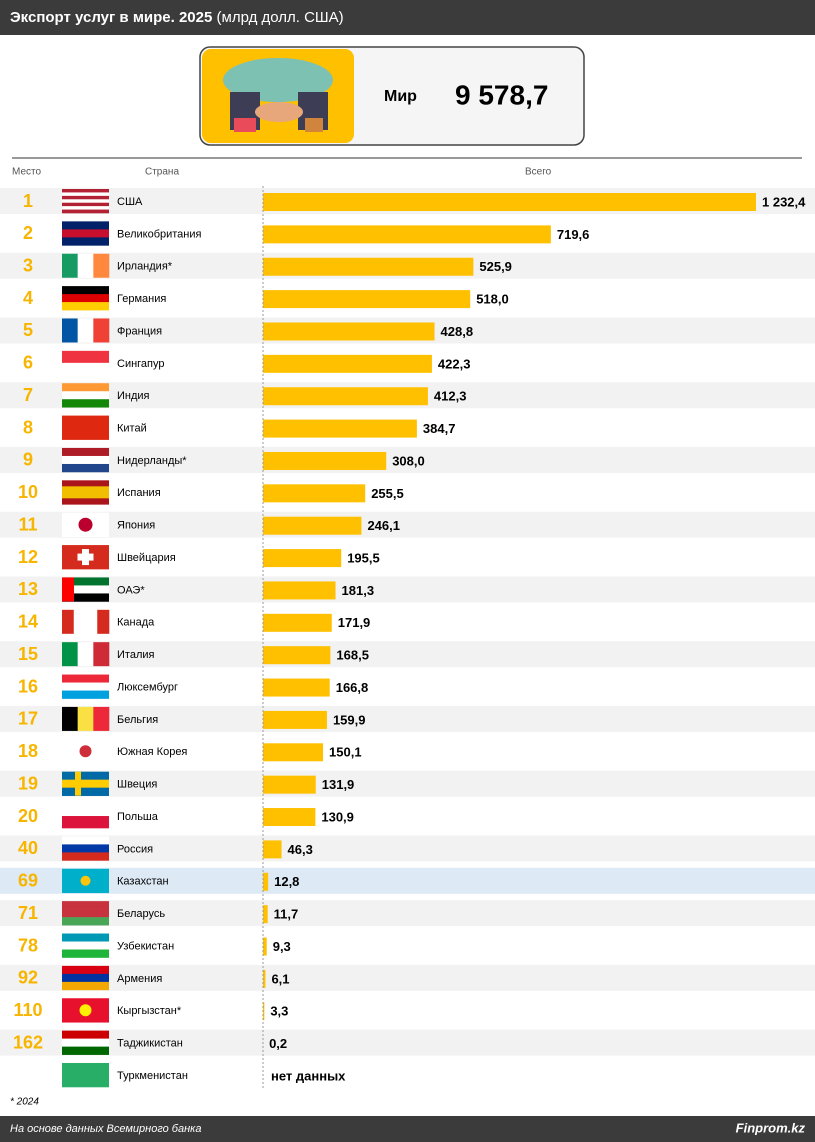 The height and width of the screenshot is (1142, 815). I want to click on value-label: 246,1, so click(383, 525).